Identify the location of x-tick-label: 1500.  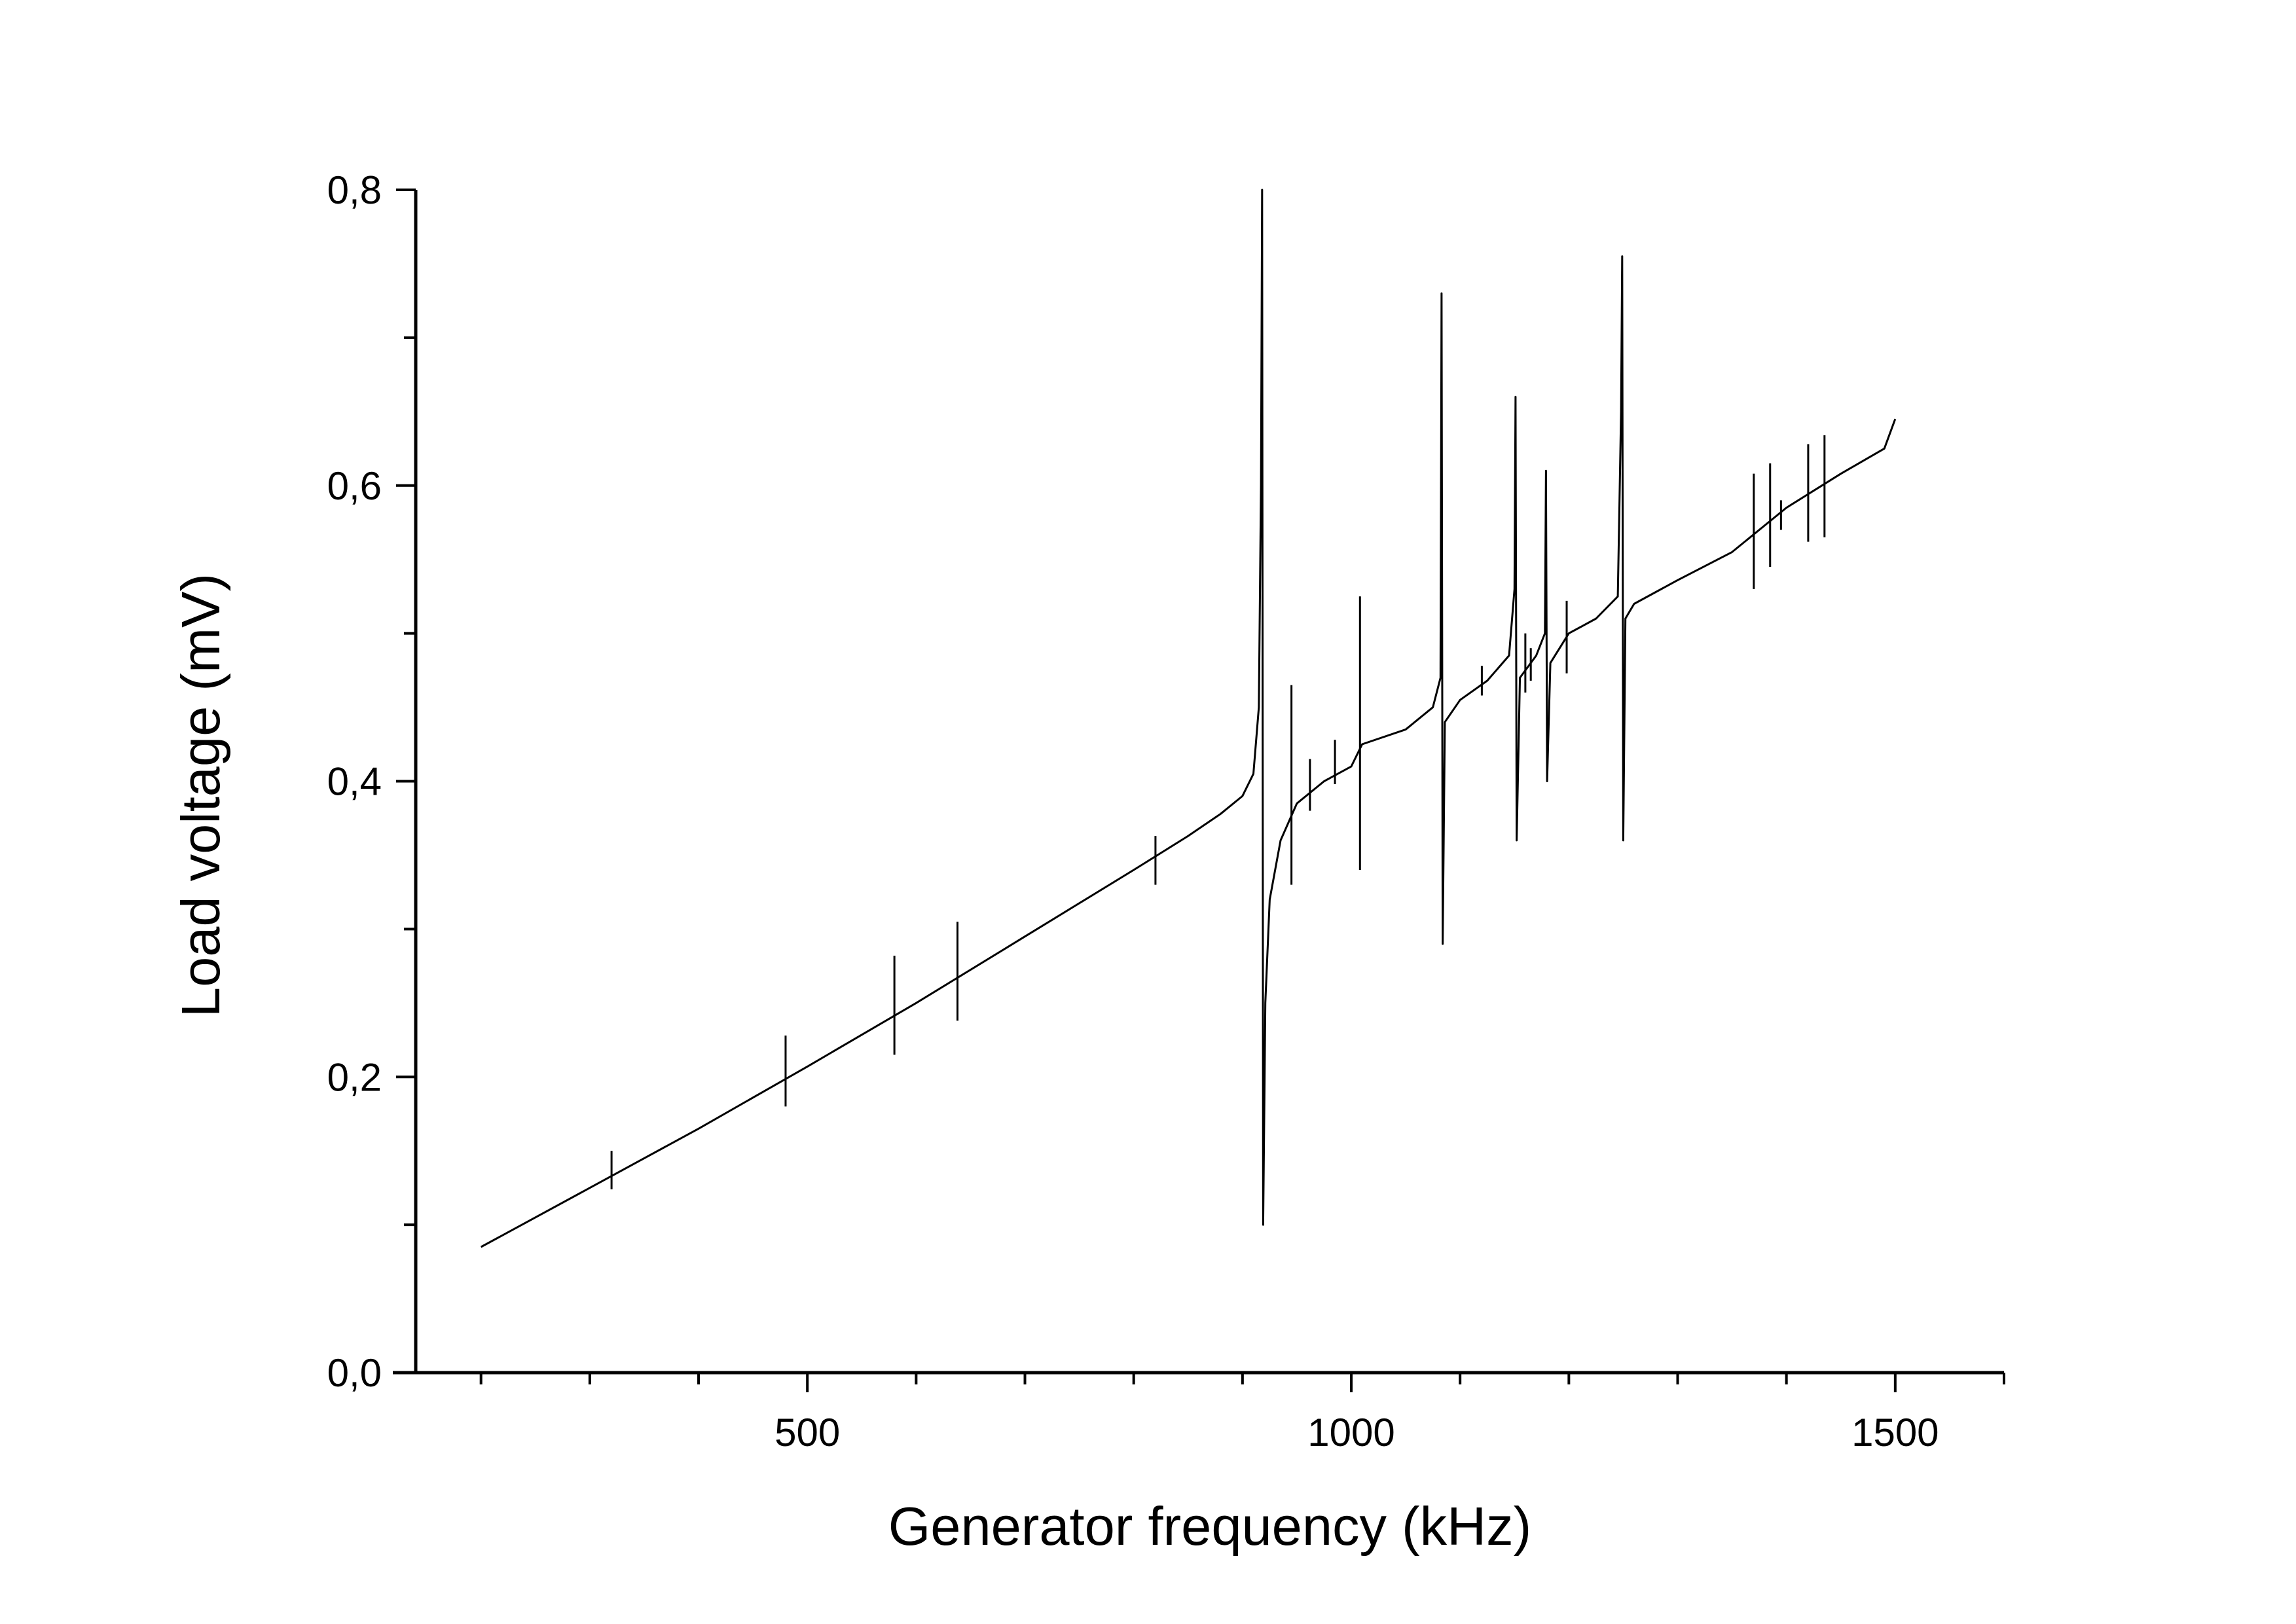
(1895, 1432).